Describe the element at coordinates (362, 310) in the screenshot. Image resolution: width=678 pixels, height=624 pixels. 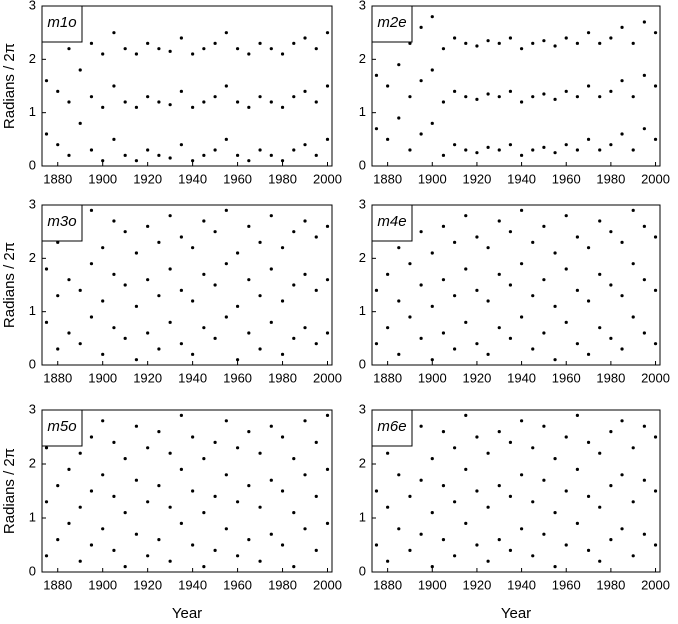
I see `y-tick-label: 1` at that location.